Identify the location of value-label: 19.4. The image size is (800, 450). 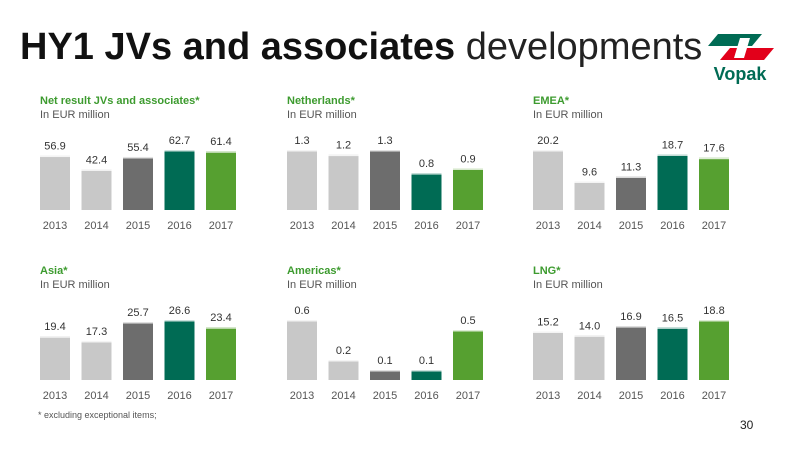
(54, 327).